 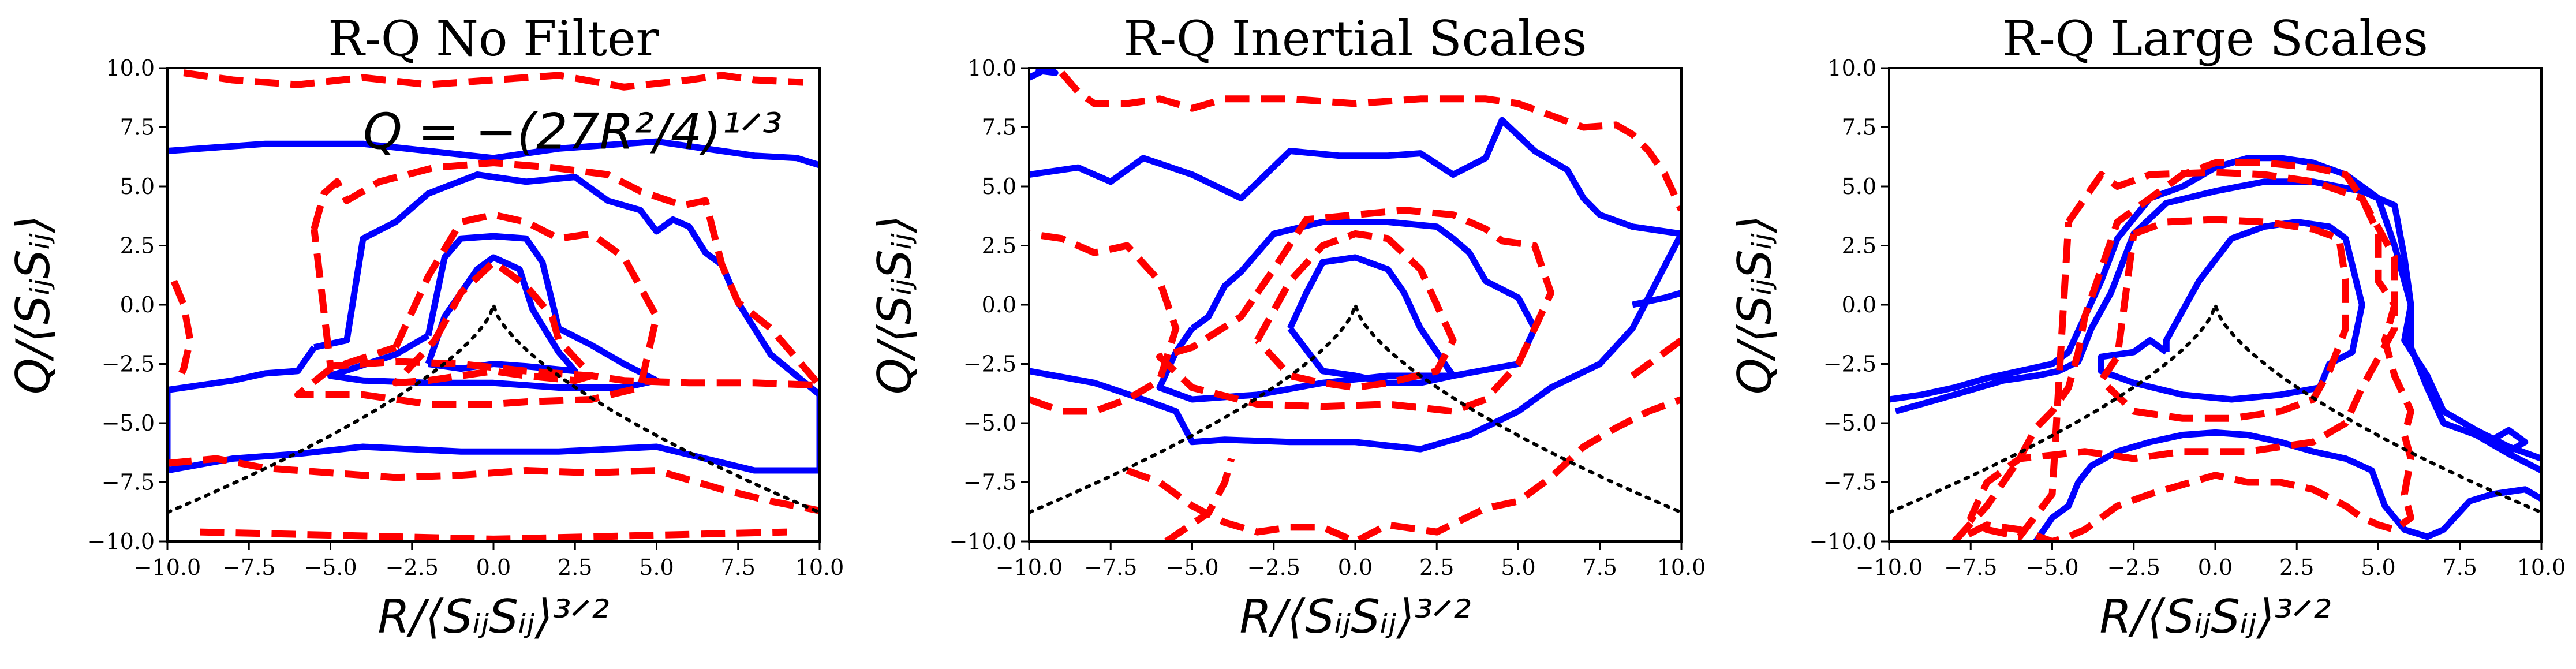 I want to click on chart-title: R-Q Large Scales, so click(x=2215, y=38).